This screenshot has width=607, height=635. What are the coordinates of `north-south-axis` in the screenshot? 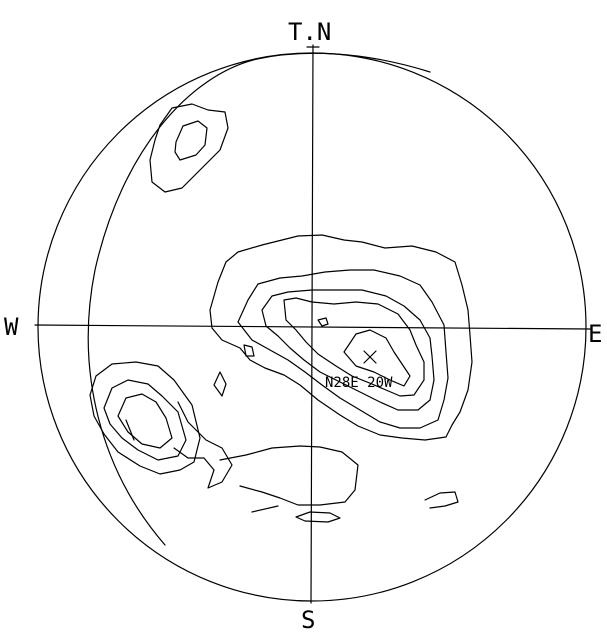 It's located at (312, 324).